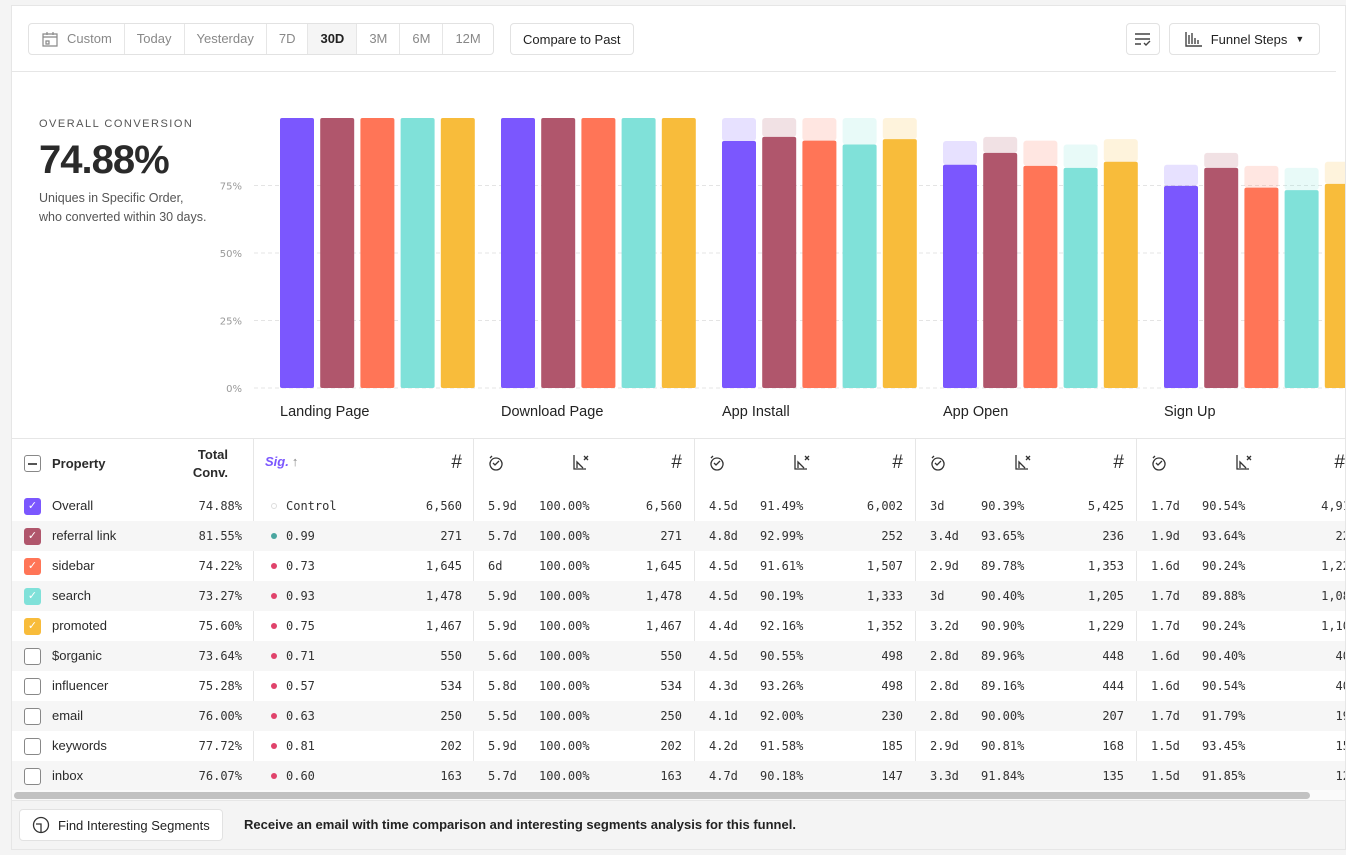 This screenshot has width=1346, height=855. I want to click on filter-list-button, so click(1143, 39).